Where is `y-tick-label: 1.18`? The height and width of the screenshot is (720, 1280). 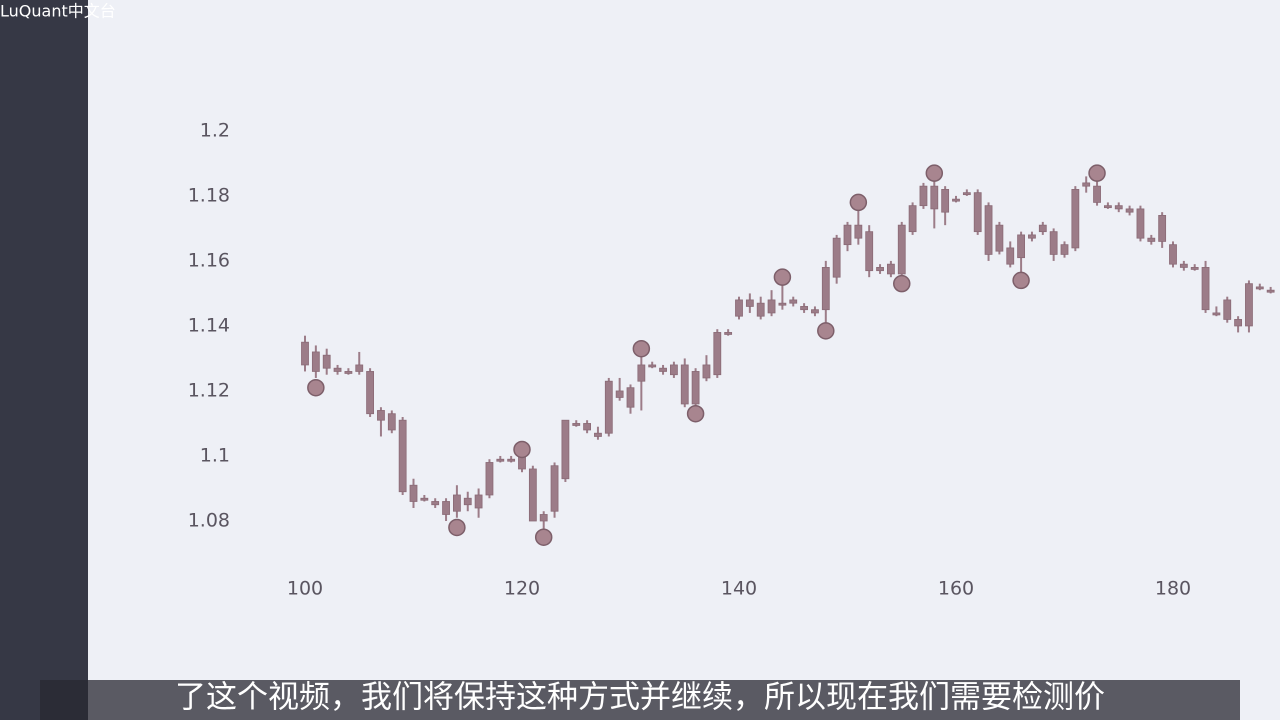
y-tick-label: 1.18 is located at coordinates (209, 195).